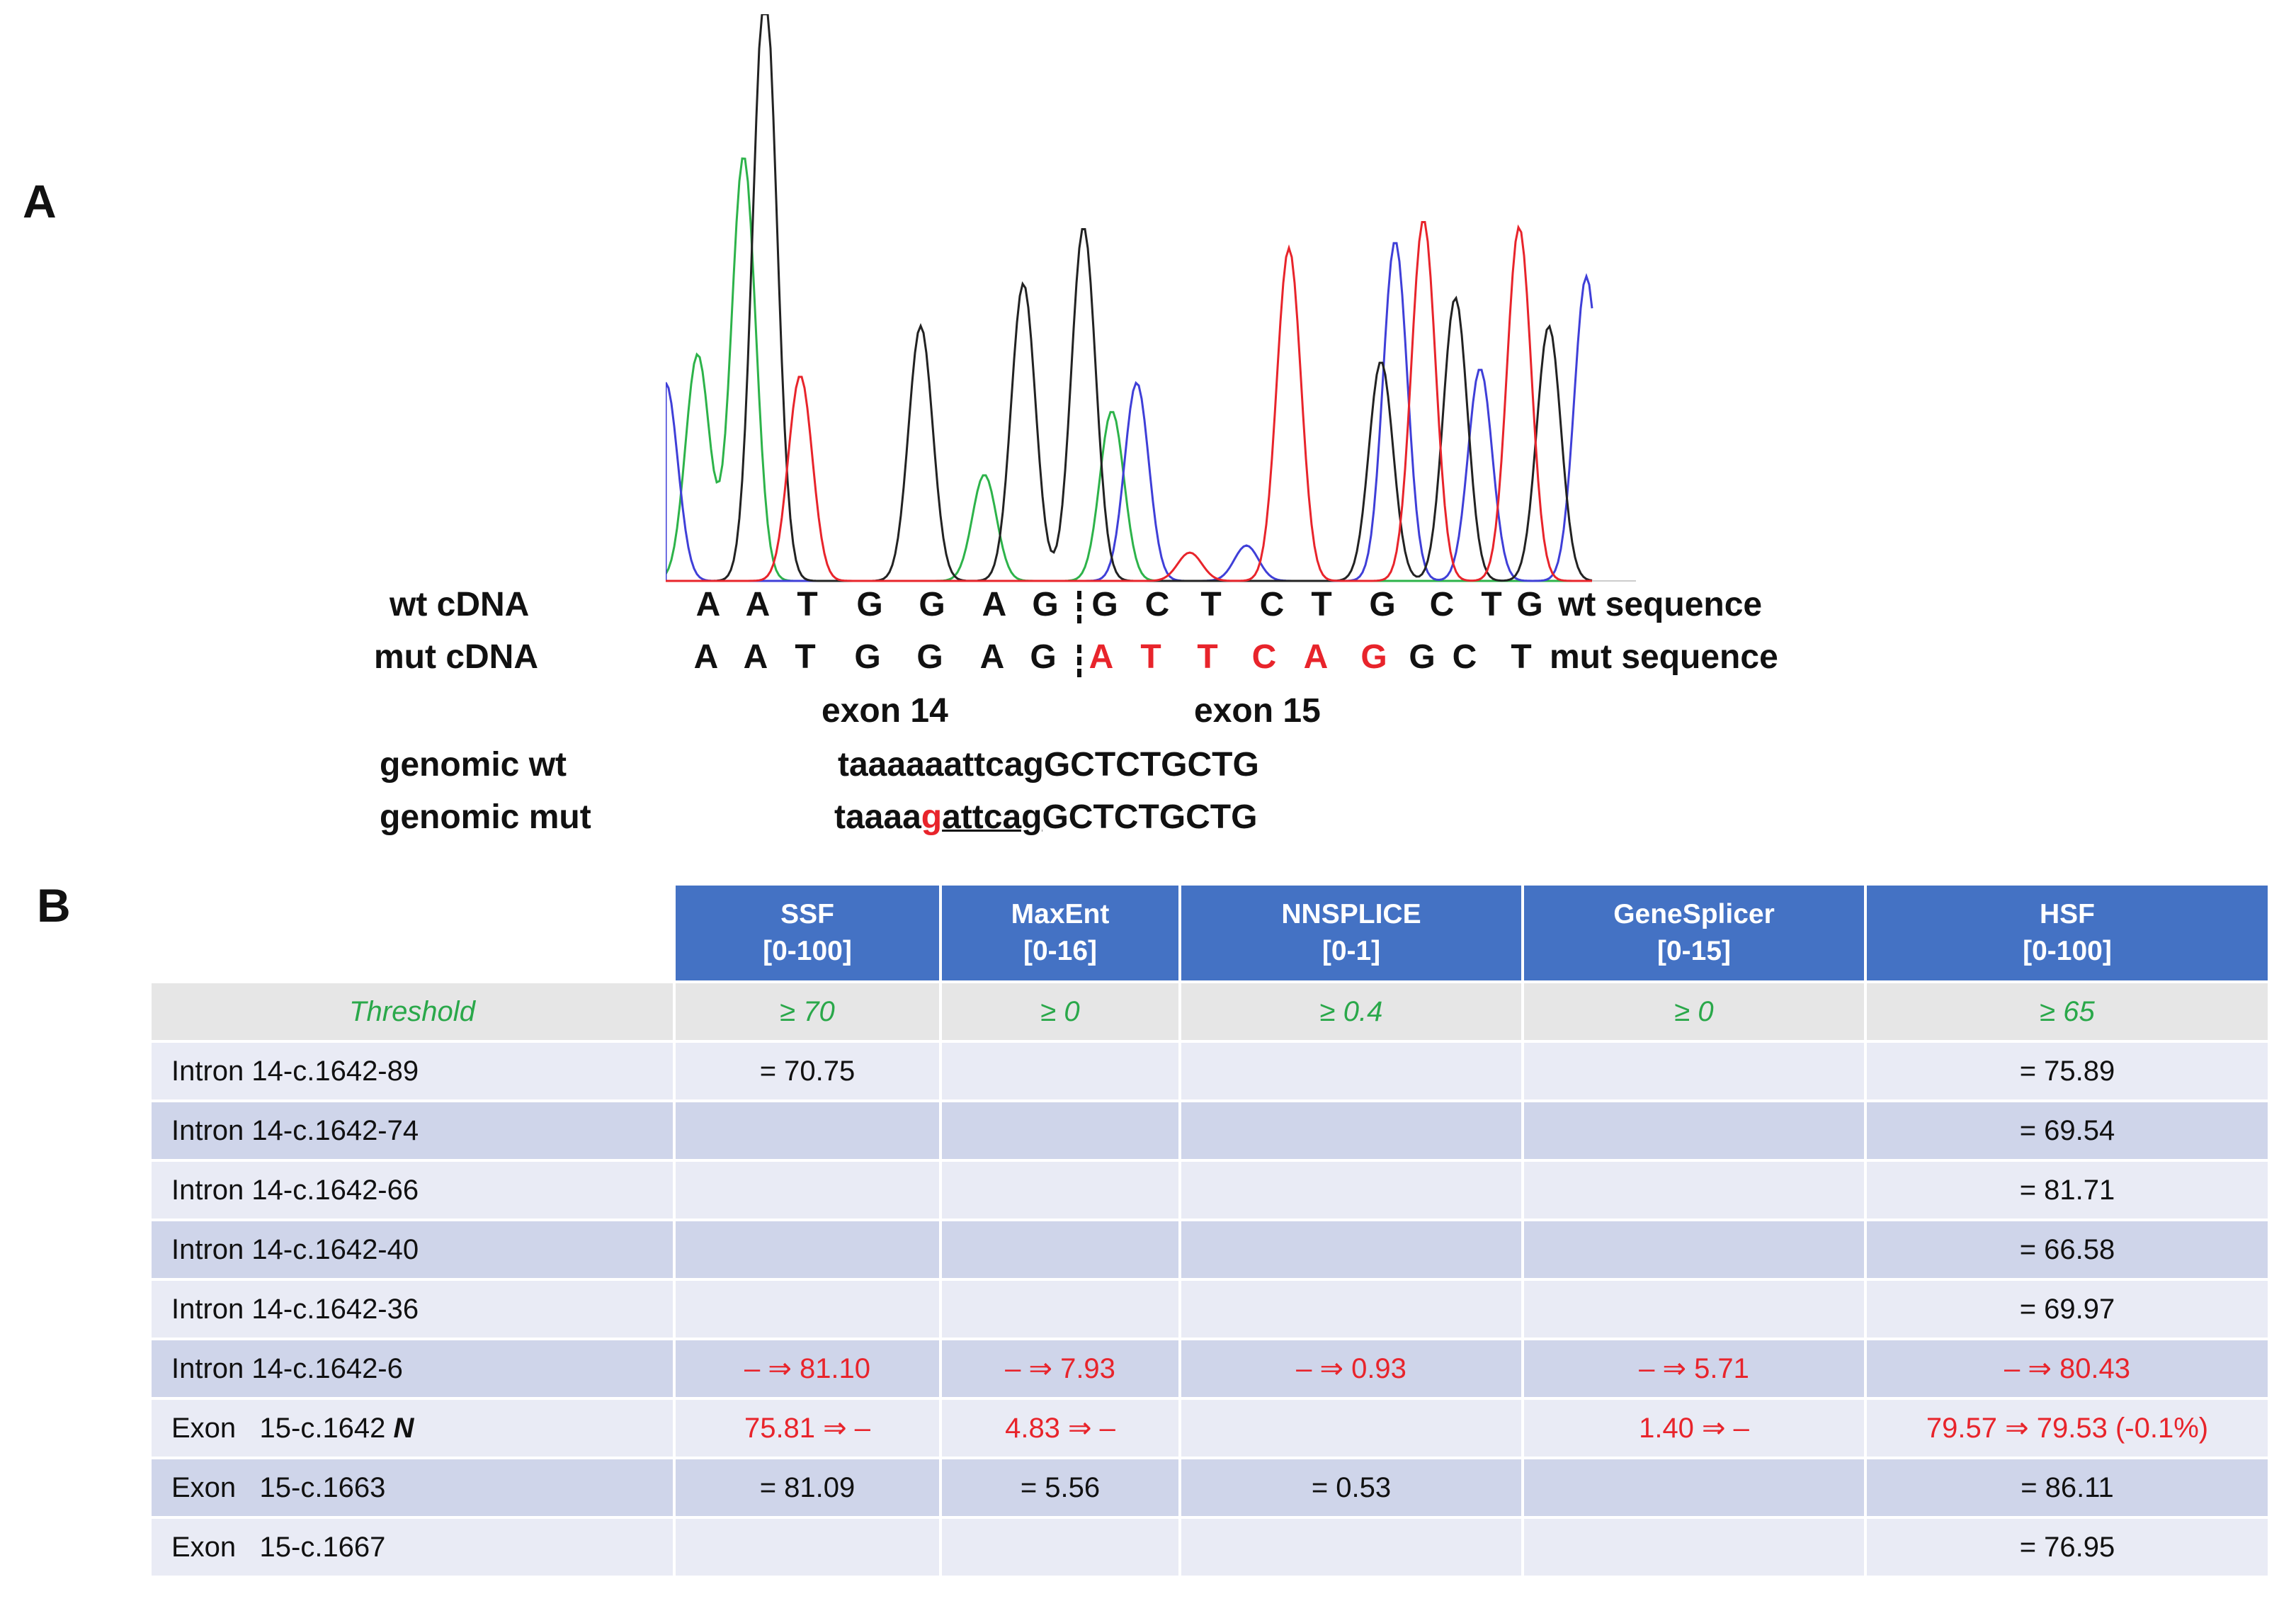 This screenshot has height=1606, width=2296. Describe the element at coordinates (1352, 1013) in the screenshot. I see `threshold-nnsplice: ≥ 0.4` at that location.